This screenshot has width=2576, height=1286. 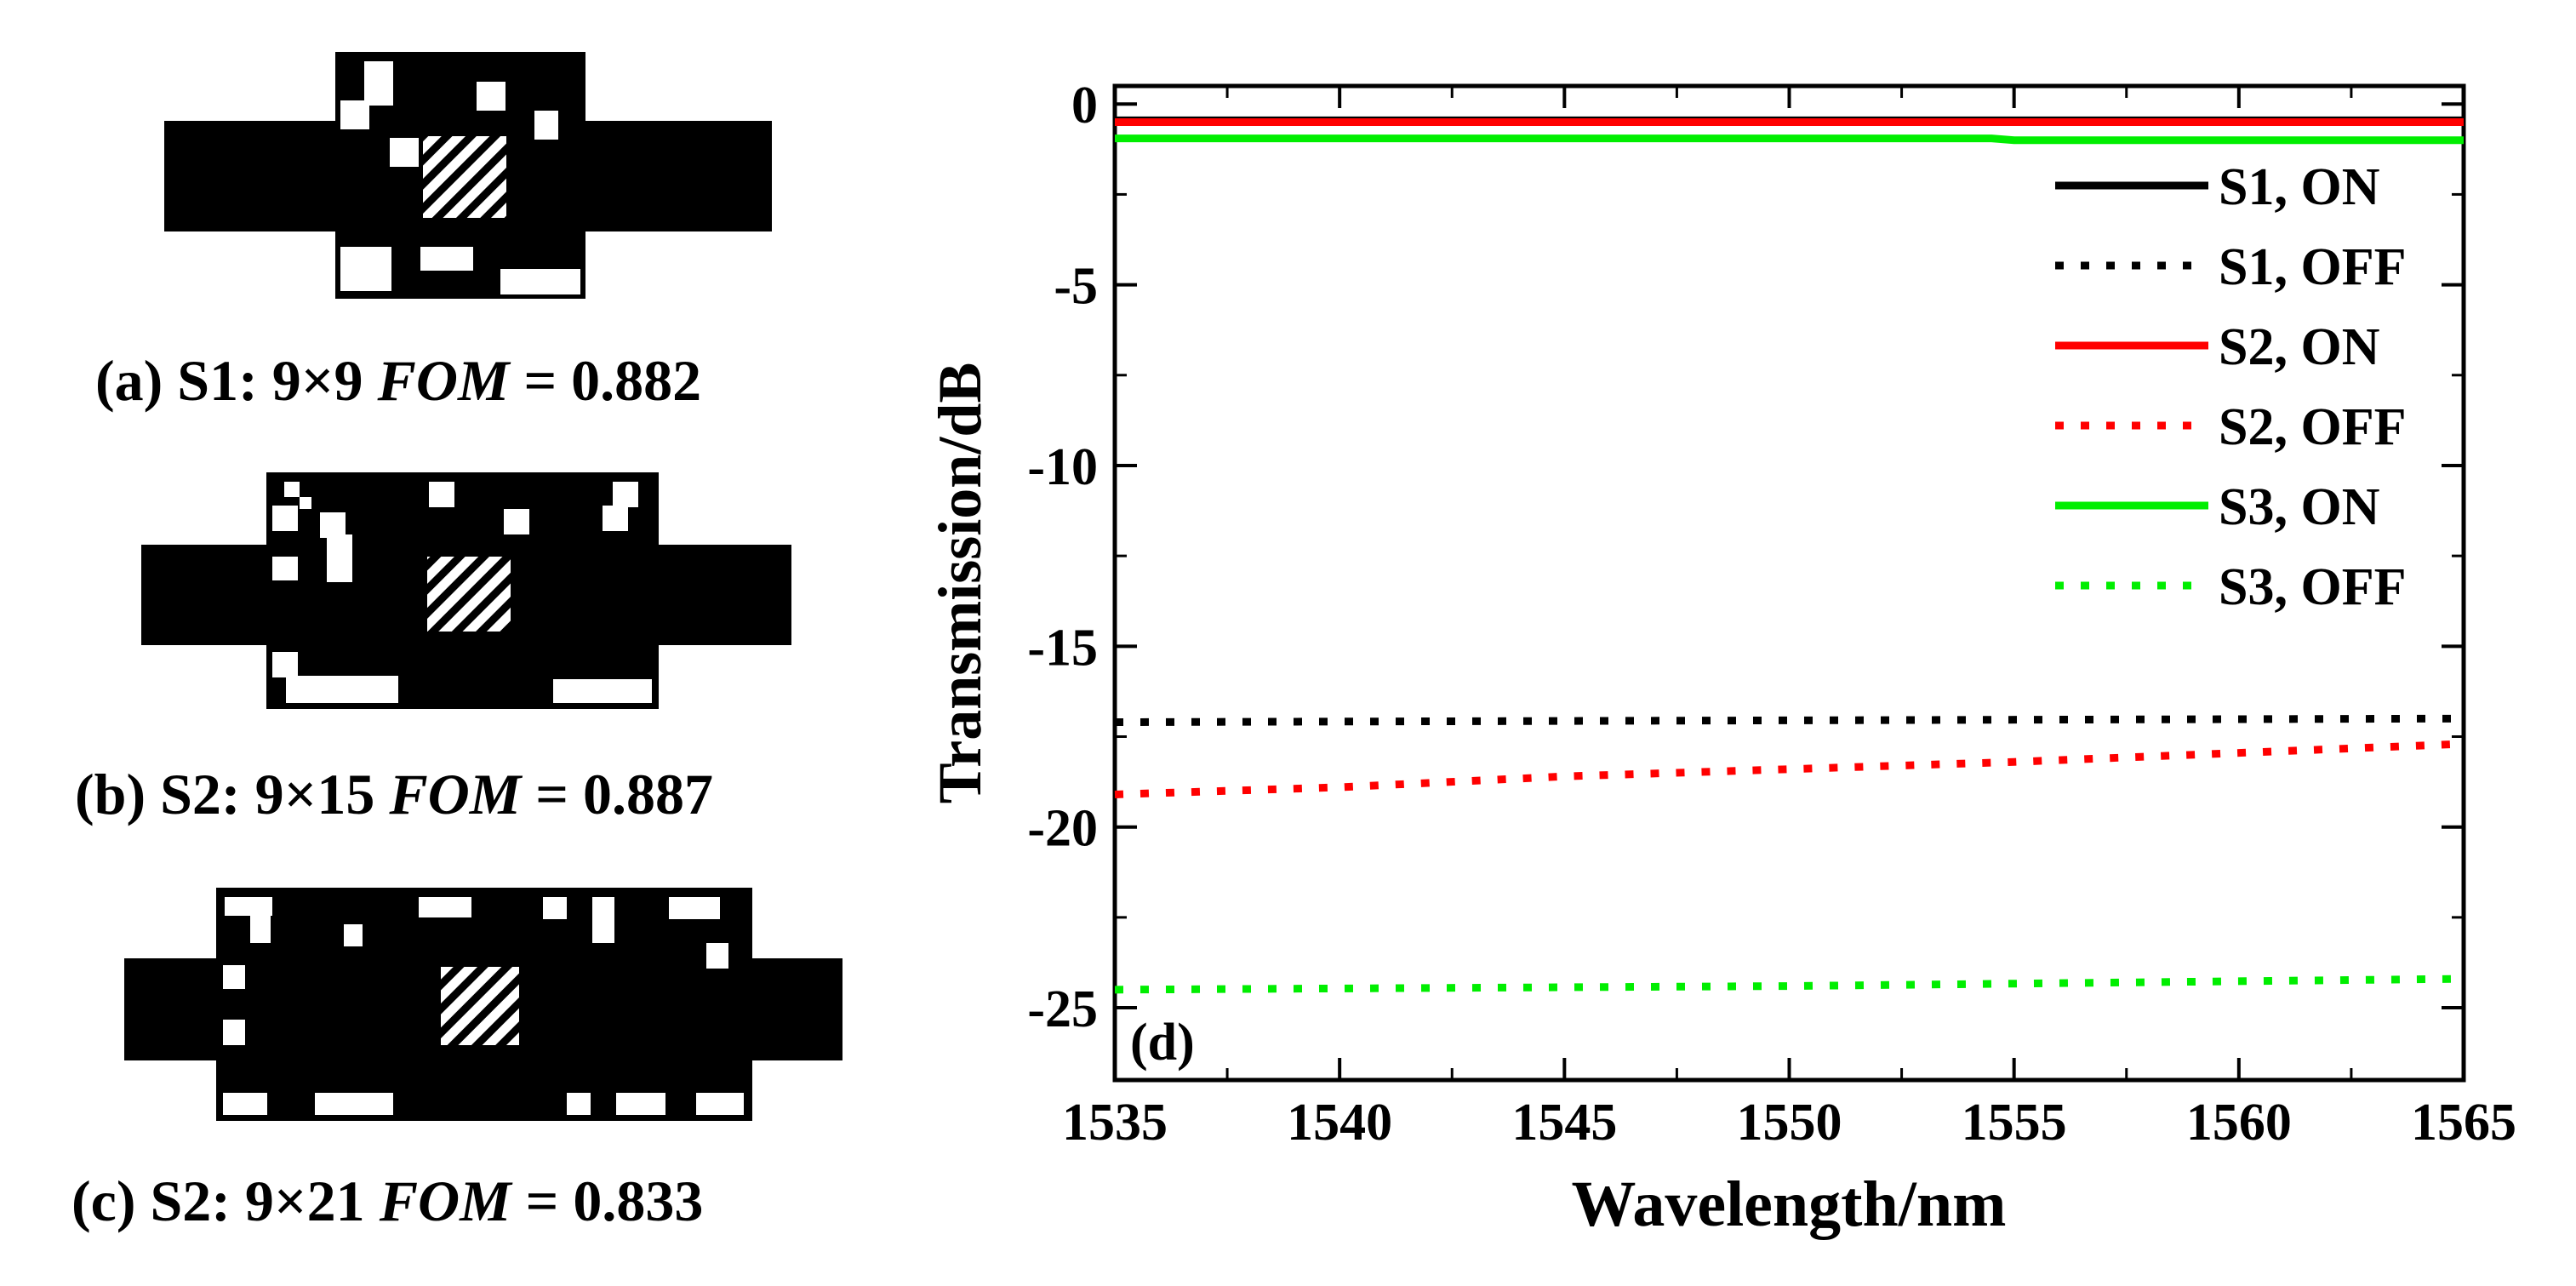 I want to click on y-tick-label: -15, so click(x=1062, y=648).